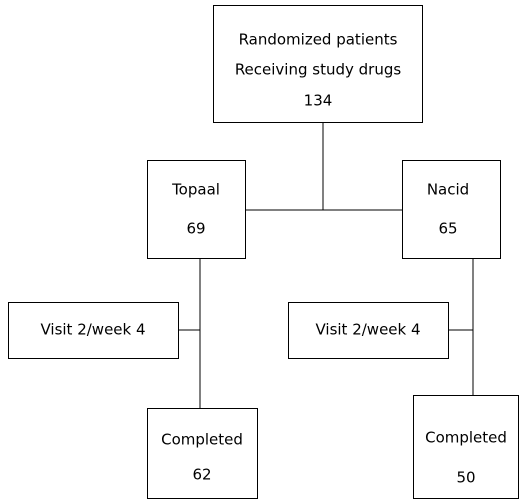 The image size is (520, 502). Describe the element at coordinates (448, 190) in the screenshot. I see `node-text: Nacid` at that location.